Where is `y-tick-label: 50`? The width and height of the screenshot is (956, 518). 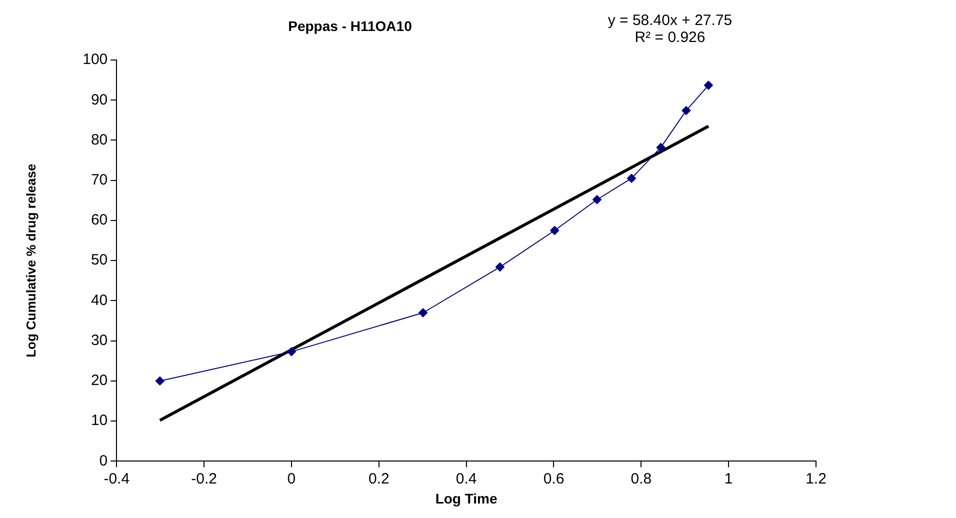 y-tick-label: 50 is located at coordinates (99, 260).